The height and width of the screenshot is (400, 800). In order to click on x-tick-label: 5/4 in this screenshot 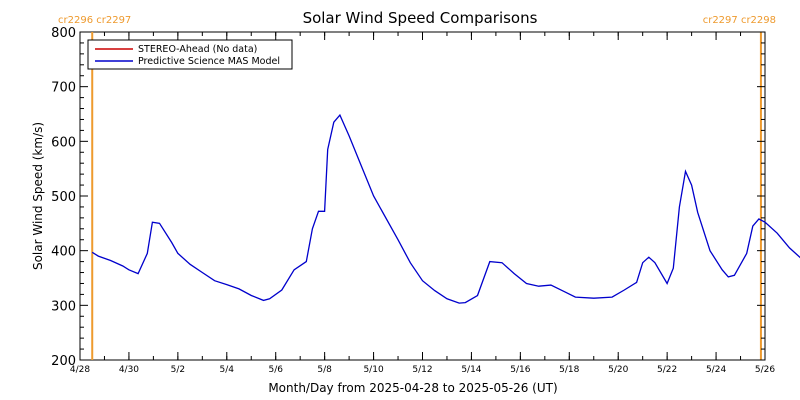, I will do `click(227, 370)`.